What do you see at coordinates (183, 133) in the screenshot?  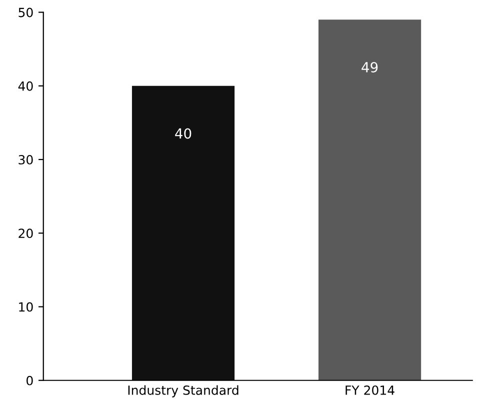 I see `data-label: 40` at bounding box center [183, 133].